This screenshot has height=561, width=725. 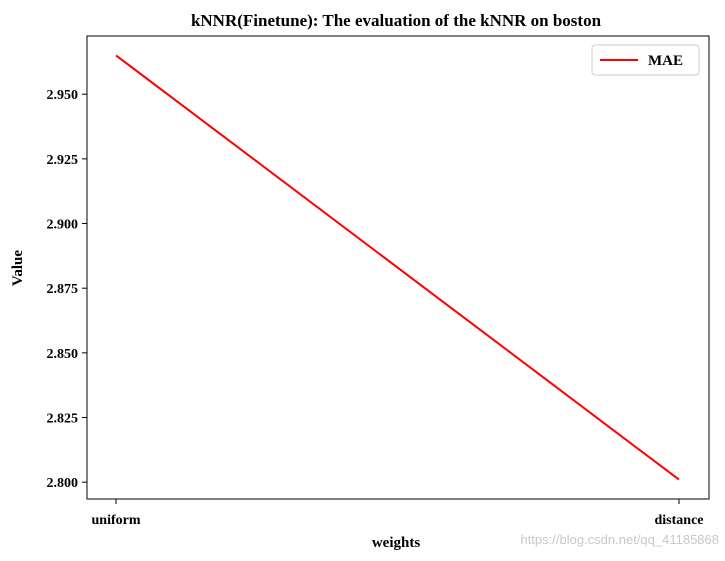 I want to click on y-axis-label: Value, so click(x=18, y=268).